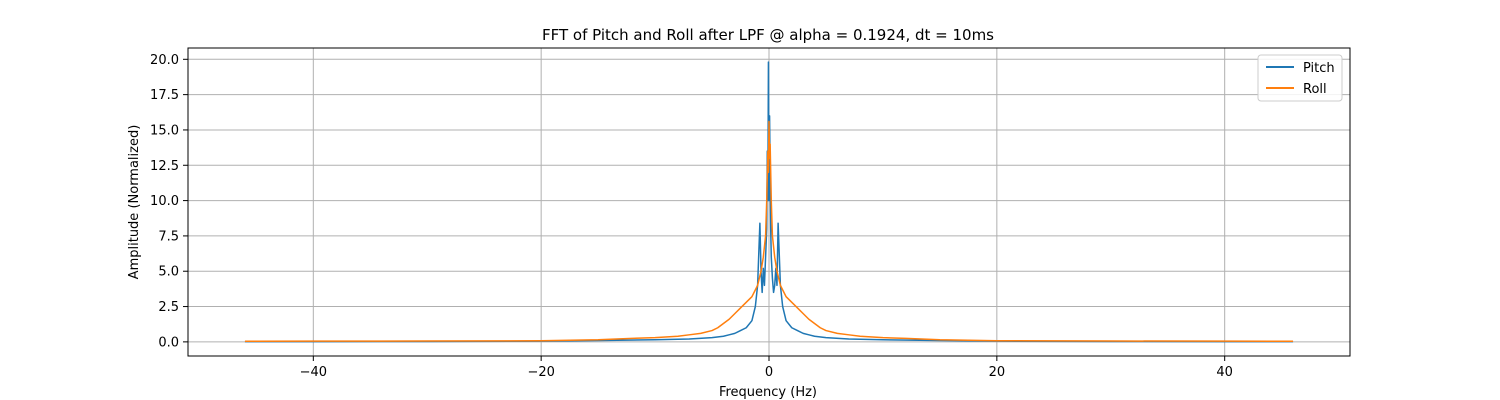  I want to click on x-tick-label: 0, so click(769, 372).